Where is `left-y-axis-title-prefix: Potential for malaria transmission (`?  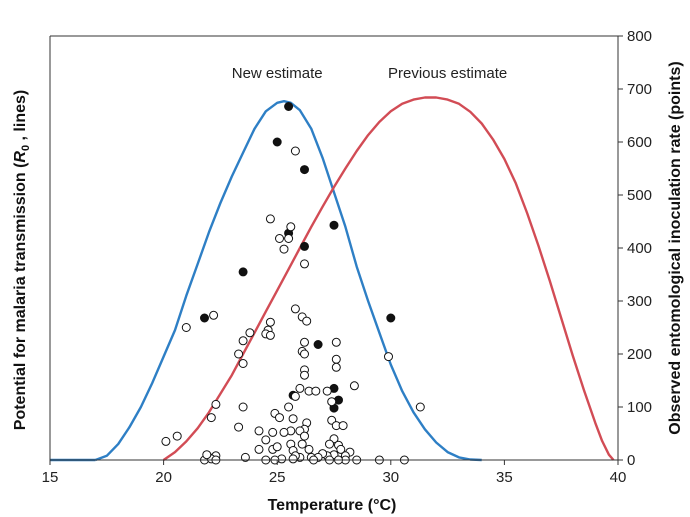
left-y-axis-title-prefix: Potential for malaria transmission ( is located at coordinates (20, 296).